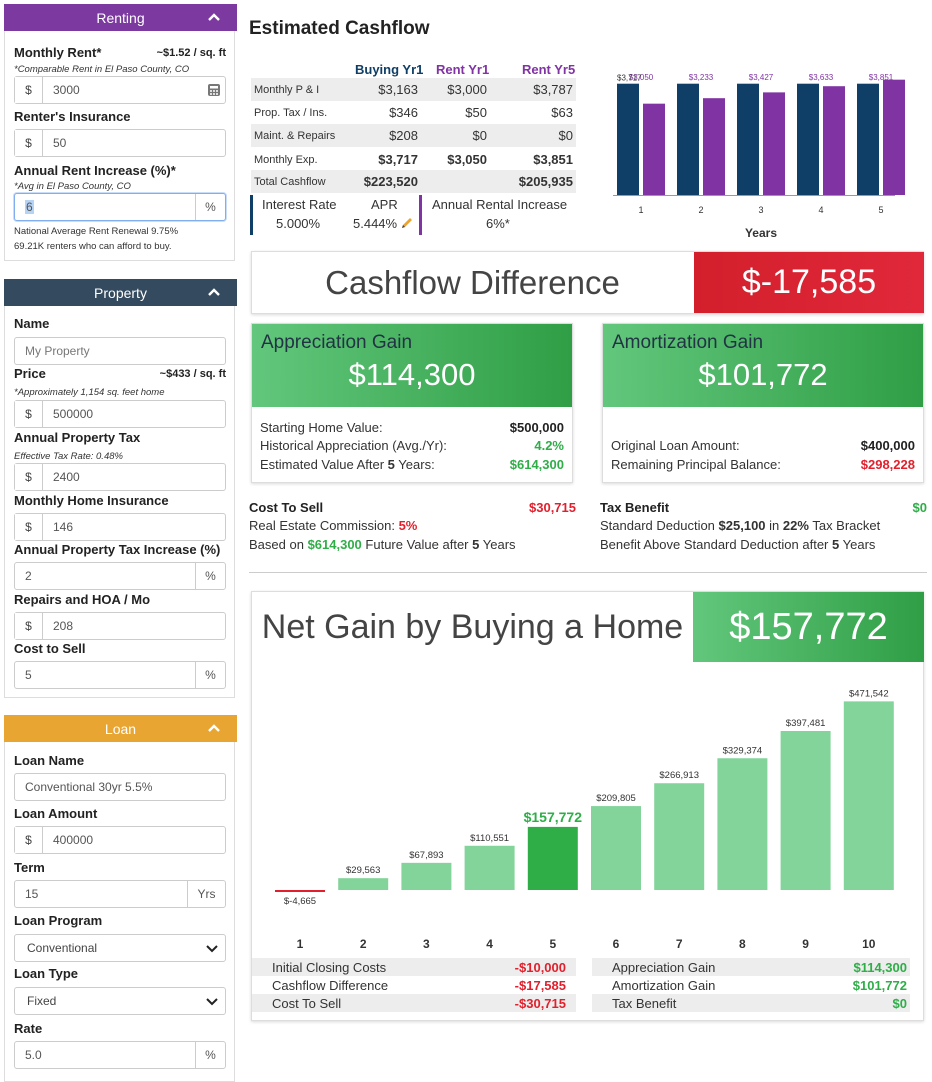 This screenshot has width=932, height=1082. What do you see at coordinates (28, 675) in the screenshot?
I see `cost-to-sell-value: 5` at bounding box center [28, 675].